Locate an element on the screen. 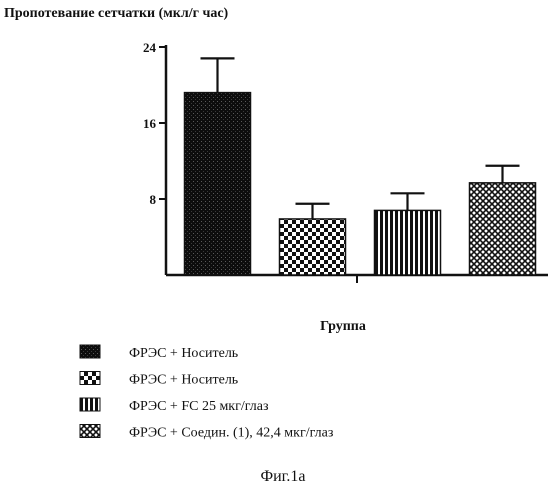 This screenshot has height=500, width=556. y-tick-label: 8 is located at coordinates (153, 199).